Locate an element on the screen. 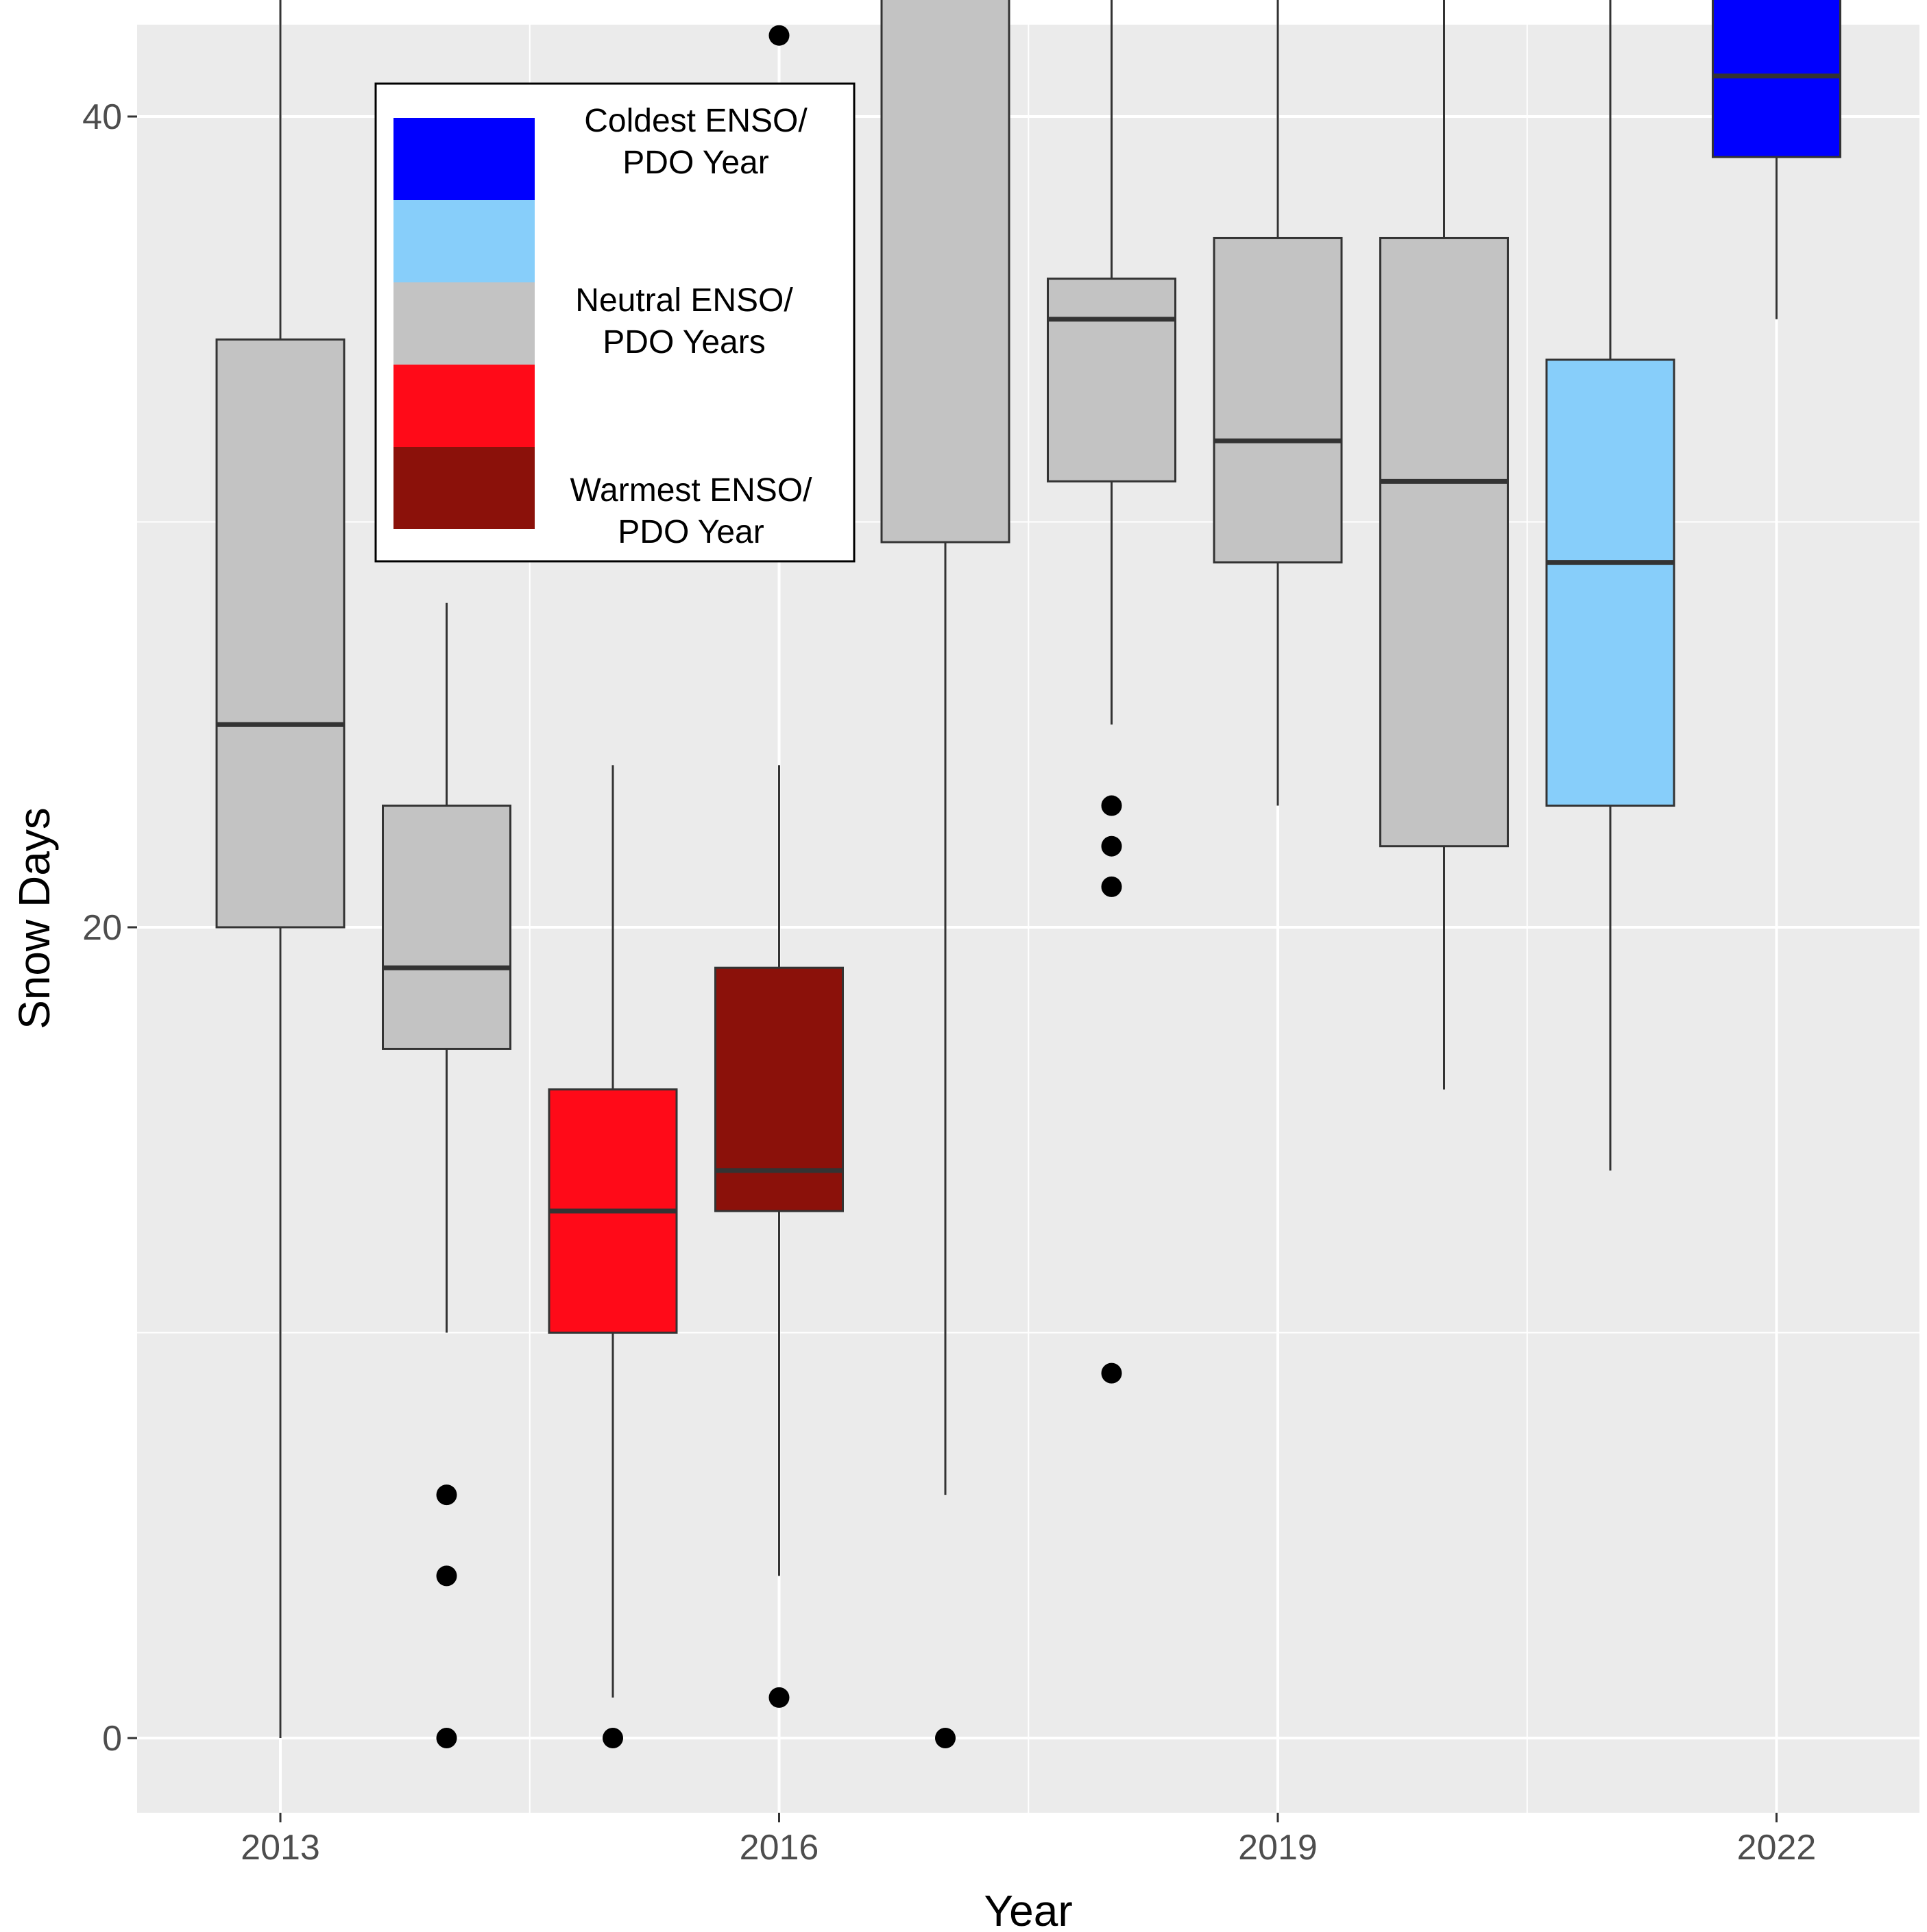  iqr-box-2014 is located at coordinates (446, 927).